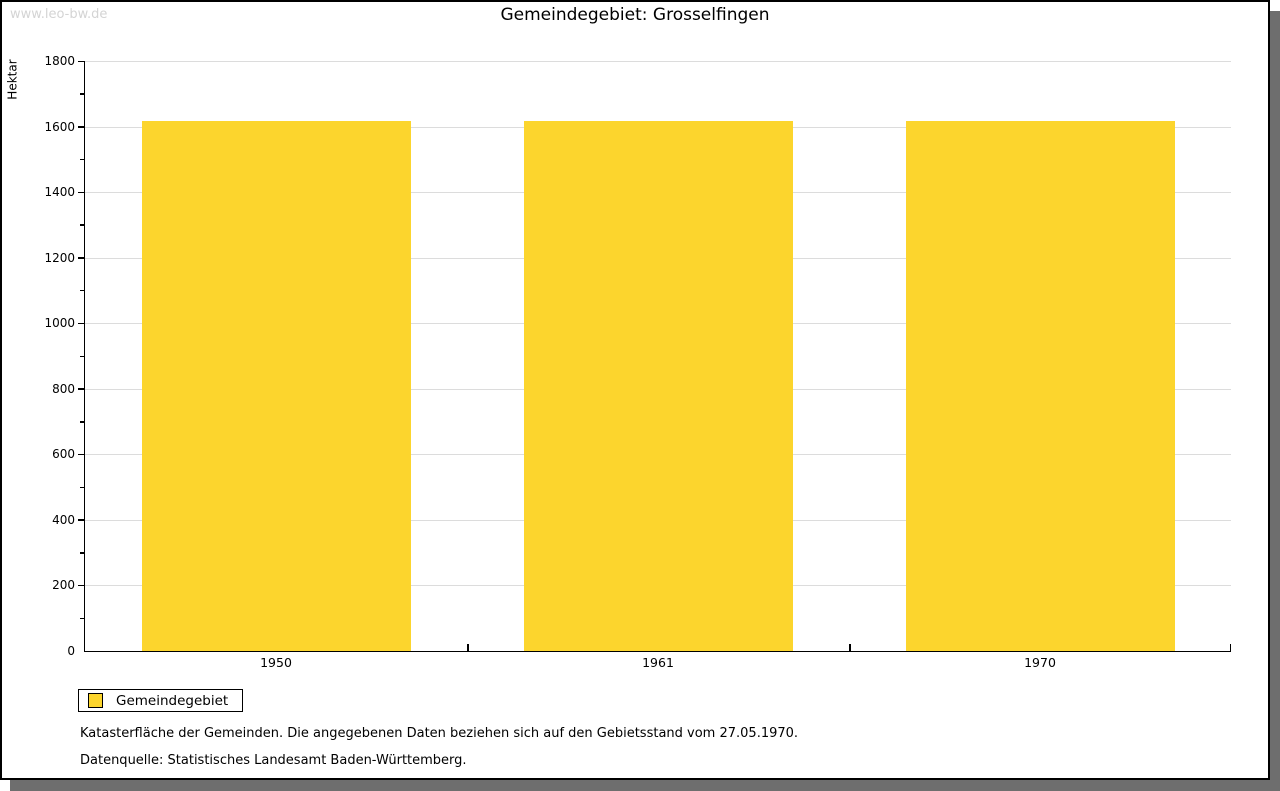 Image resolution: width=1280 pixels, height=791 pixels. Describe the element at coordinates (658, 386) in the screenshot. I see `bar-1961` at that location.